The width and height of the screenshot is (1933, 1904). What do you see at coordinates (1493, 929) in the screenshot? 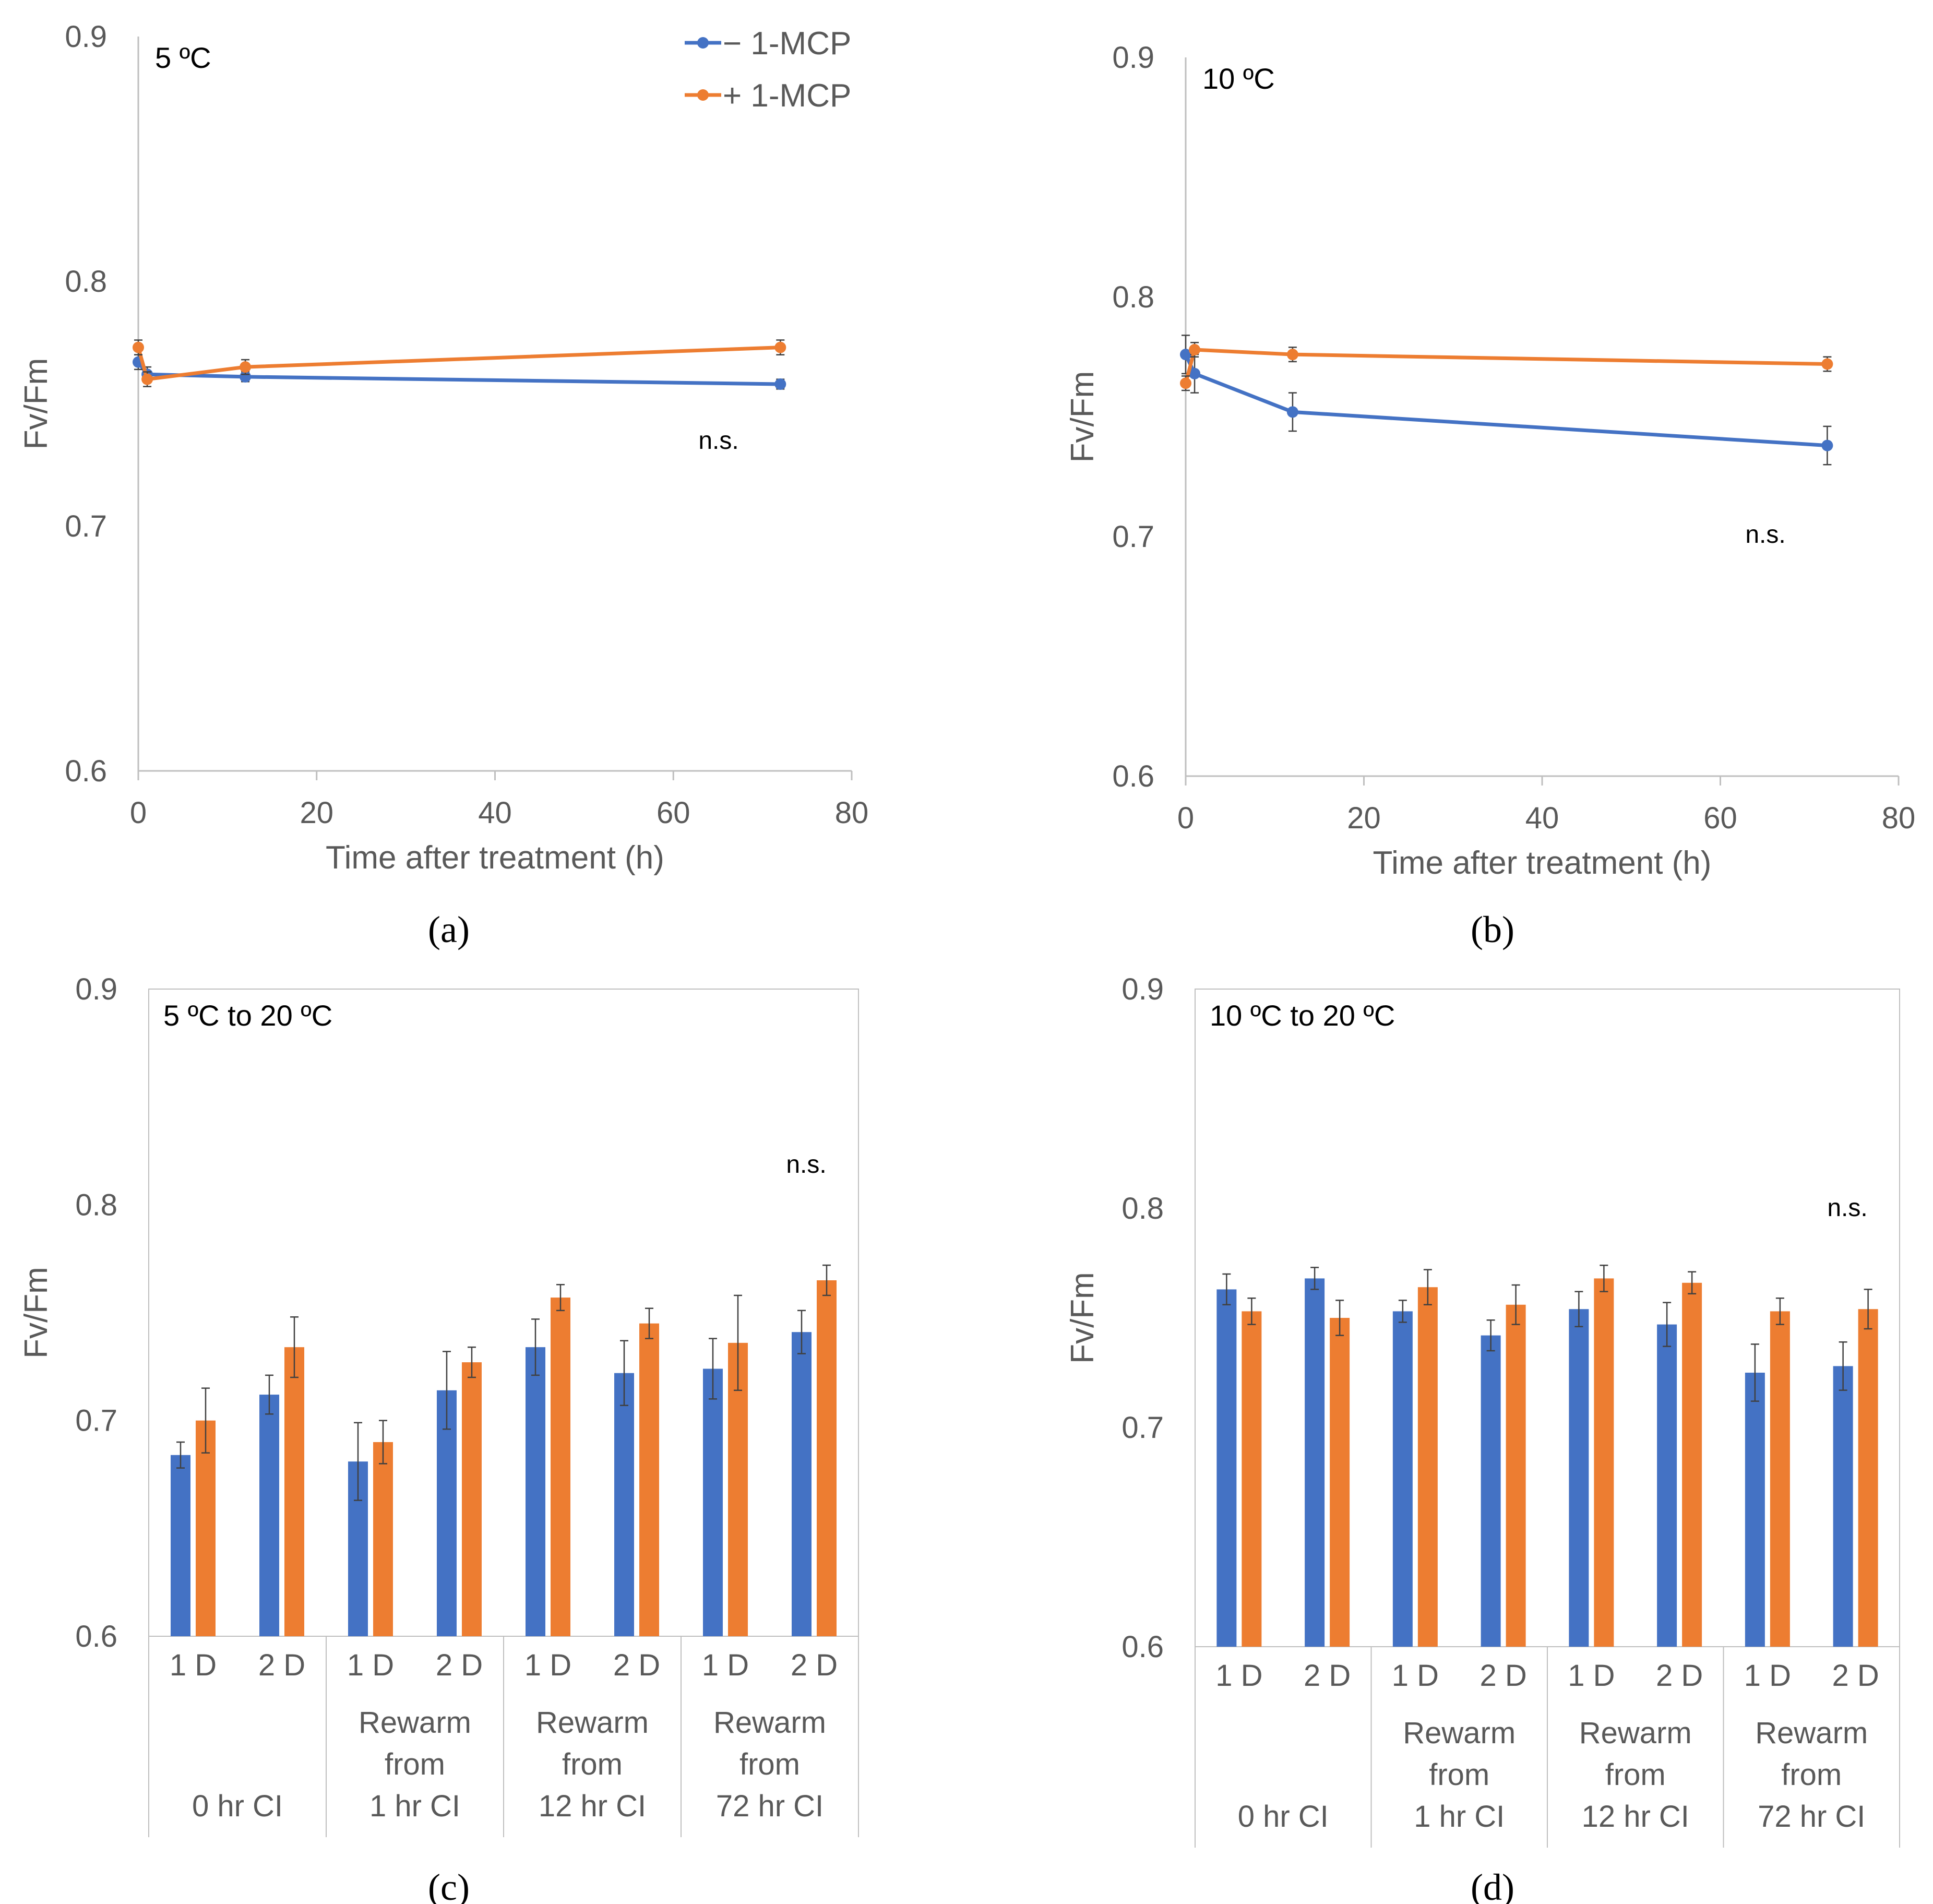
I see `panel-caption: (b)` at bounding box center [1493, 929].